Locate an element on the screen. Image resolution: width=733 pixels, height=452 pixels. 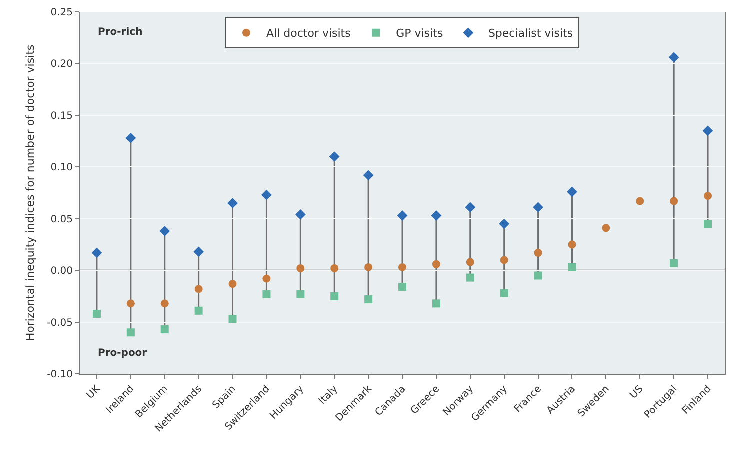
legend-label: All doctor visits is located at coordinates (309, 33).